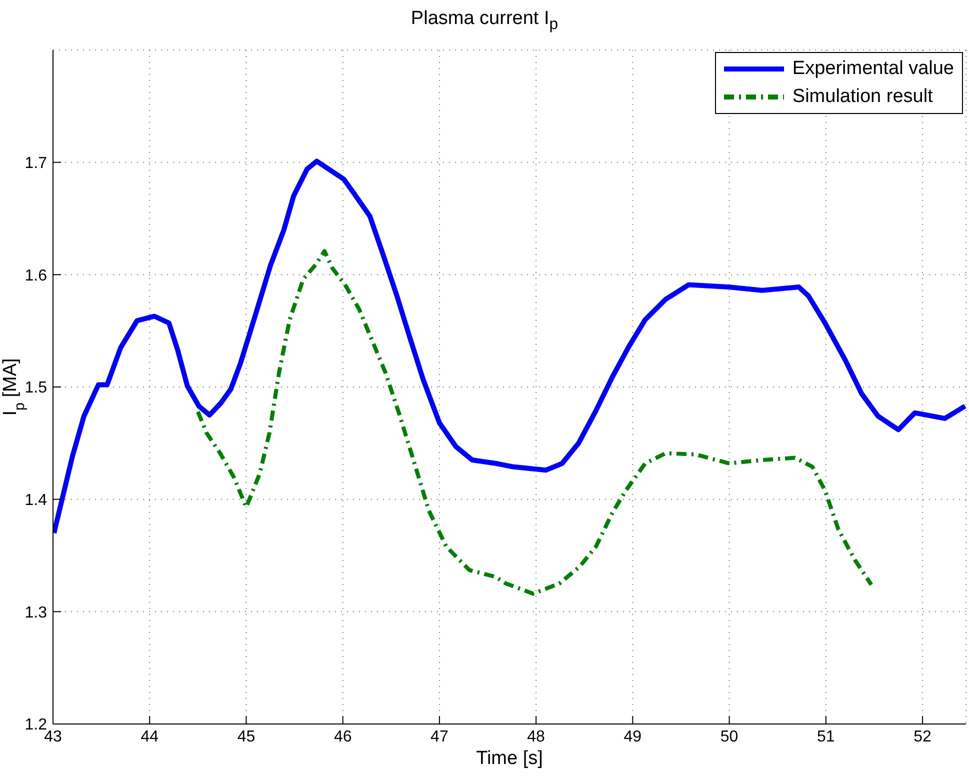 Image resolution: width=969 pixels, height=776 pixels. Describe the element at coordinates (439, 737) in the screenshot. I see `x-tick-label: 47` at that location.